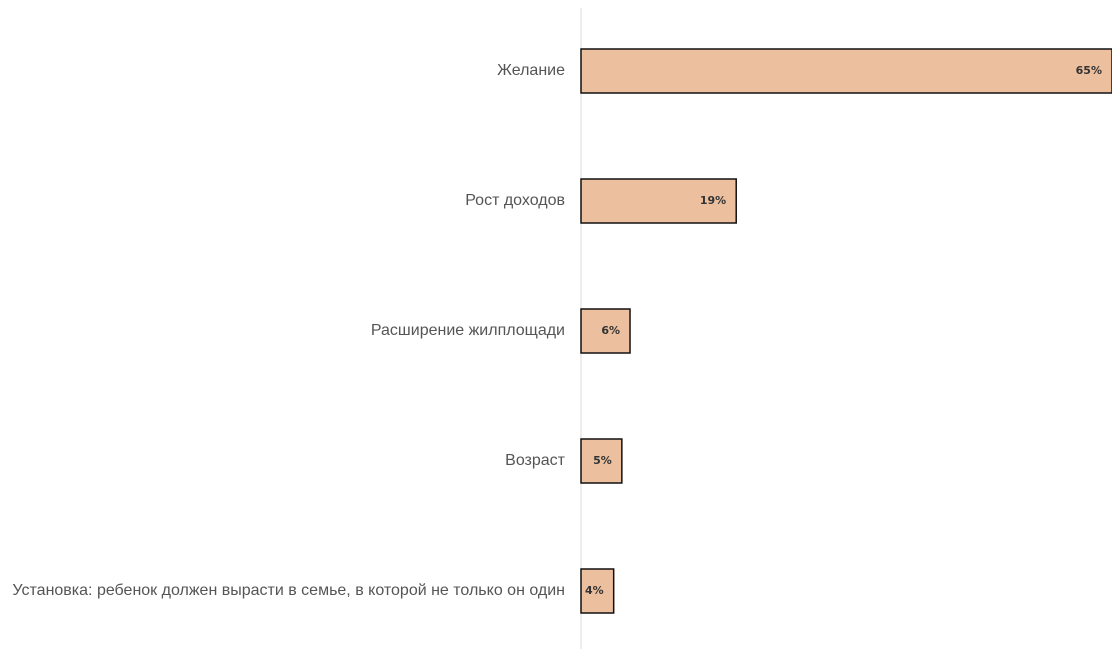 Image resolution: width=1112 pixels, height=649 pixels. Describe the element at coordinates (468, 330) in the screenshot. I see `category-label: Расширение жилплощади` at that location.